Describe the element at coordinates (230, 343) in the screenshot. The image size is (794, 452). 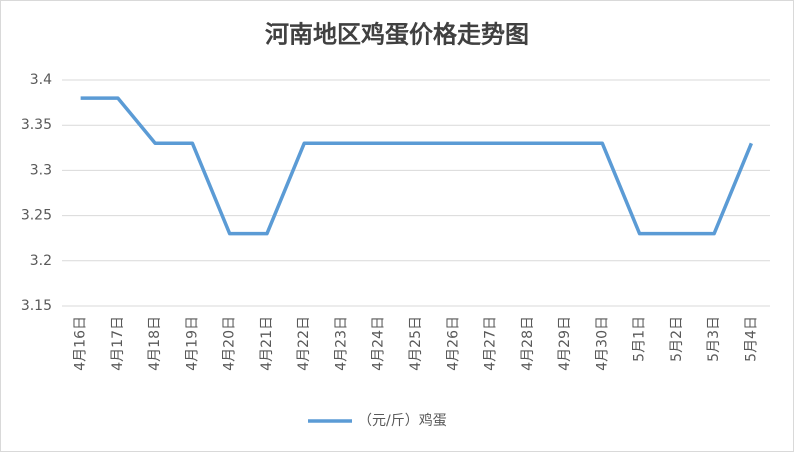
I see `x-tick-label: 4月20日` at that location.